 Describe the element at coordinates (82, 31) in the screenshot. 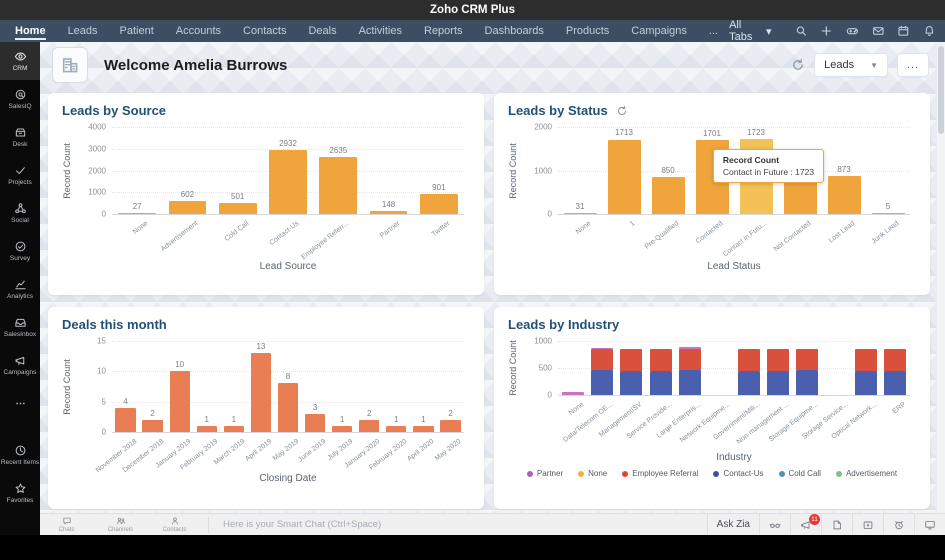

I see `tab-leads: Leads` at that location.